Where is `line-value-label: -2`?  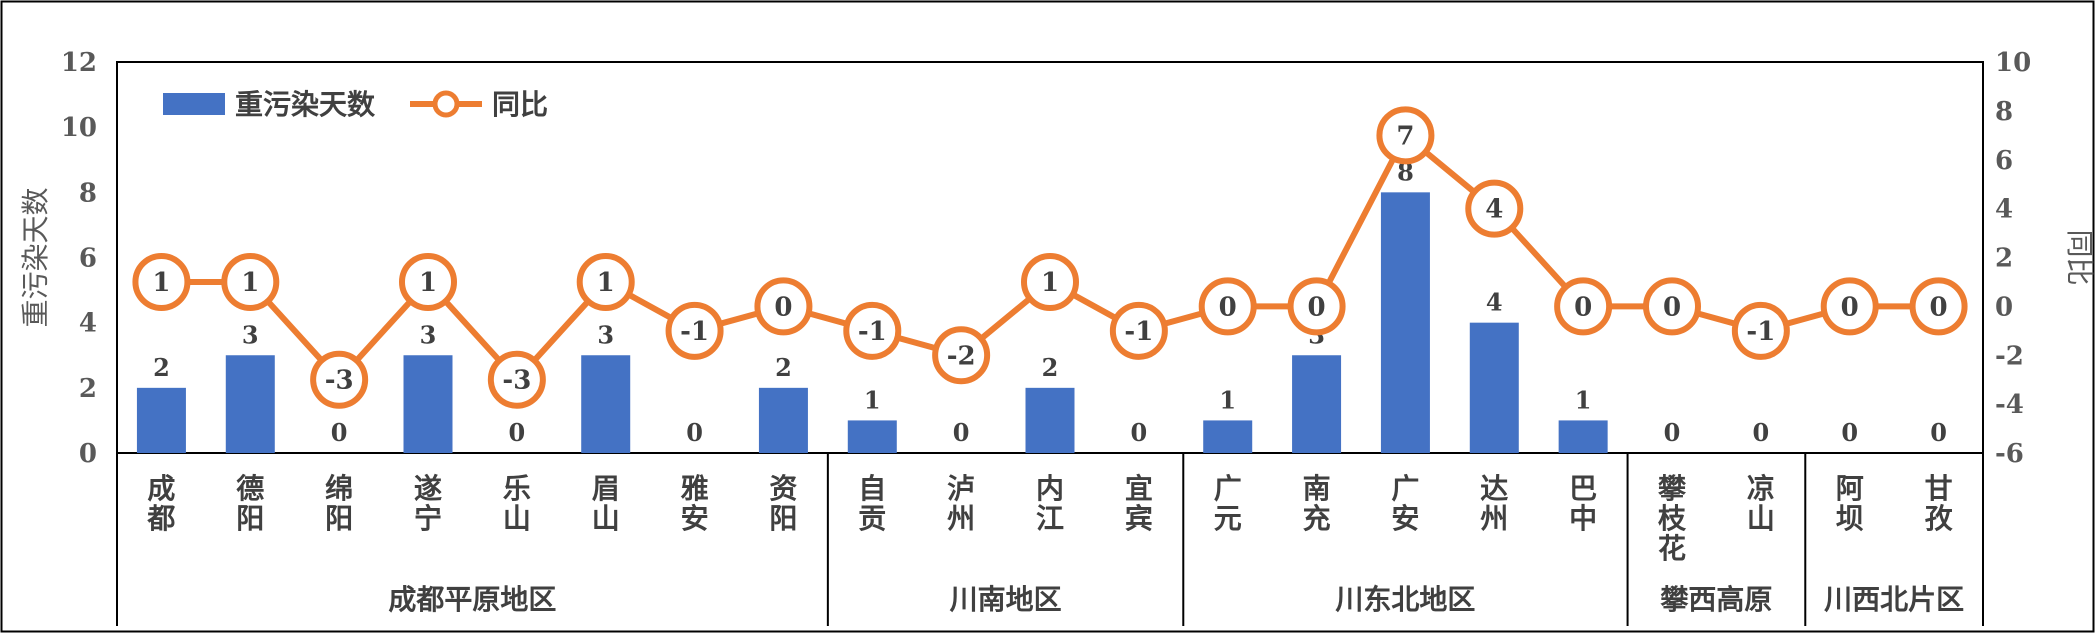
line-value-label: -2 is located at coordinates (961, 356).